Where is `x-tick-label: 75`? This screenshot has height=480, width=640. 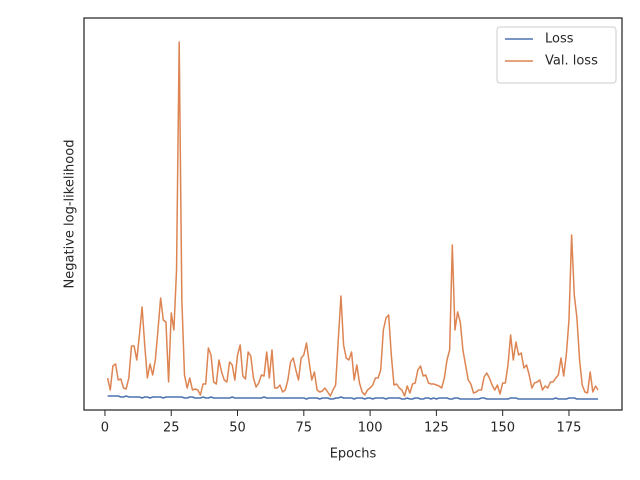 x-tick-label: 75 is located at coordinates (304, 428).